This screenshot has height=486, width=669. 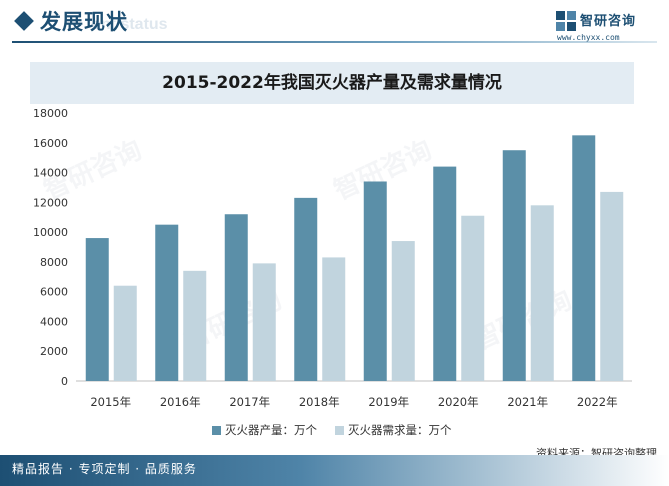 What do you see at coordinates (249, 402) in the screenshot?
I see `x-tick-label: 2017年` at bounding box center [249, 402].